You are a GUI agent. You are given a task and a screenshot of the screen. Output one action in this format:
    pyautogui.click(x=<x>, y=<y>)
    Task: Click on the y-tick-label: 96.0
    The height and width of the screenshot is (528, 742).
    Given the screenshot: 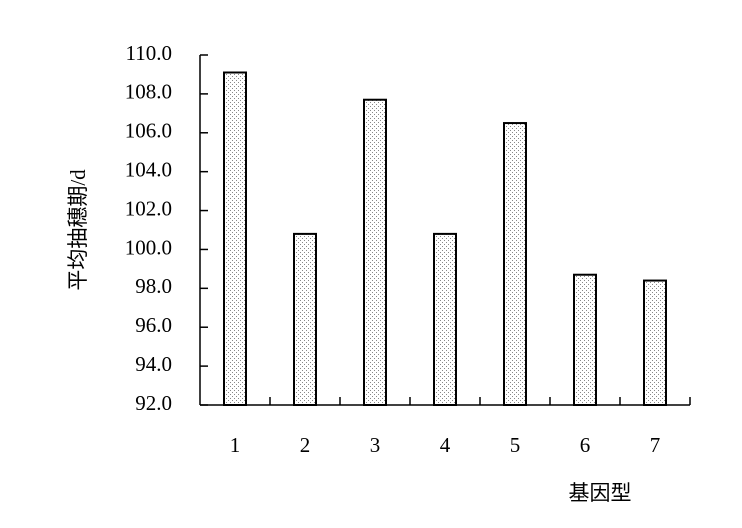 What is the action you would take?
    pyautogui.click(x=153, y=325)
    